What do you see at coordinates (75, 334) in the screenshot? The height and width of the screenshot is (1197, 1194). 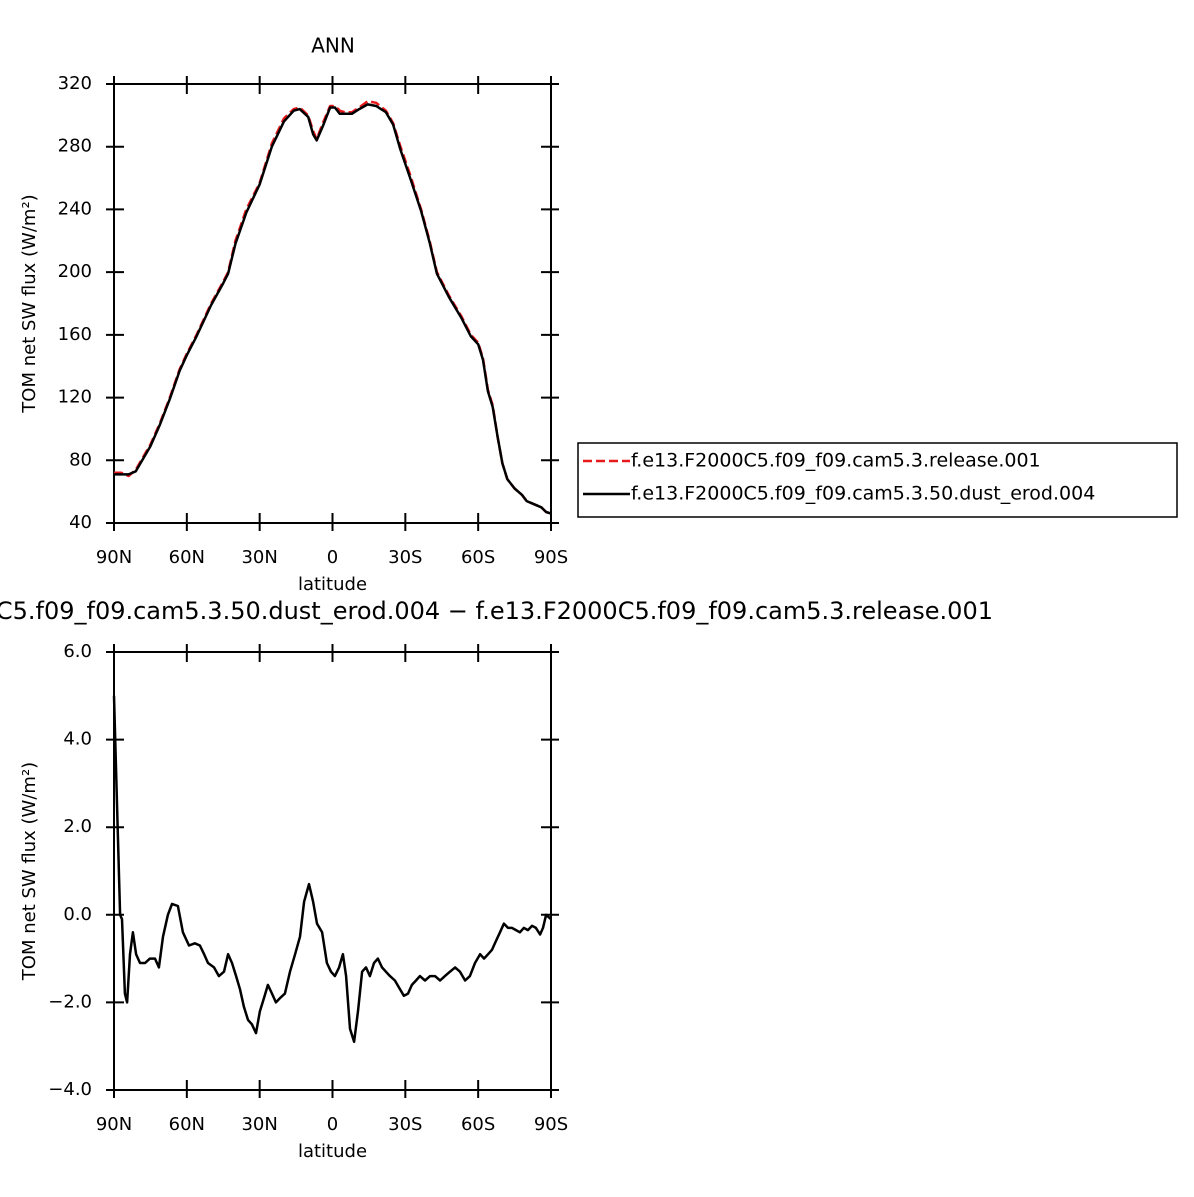 I see `y-tick-label: 160` at bounding box center [75, 334].